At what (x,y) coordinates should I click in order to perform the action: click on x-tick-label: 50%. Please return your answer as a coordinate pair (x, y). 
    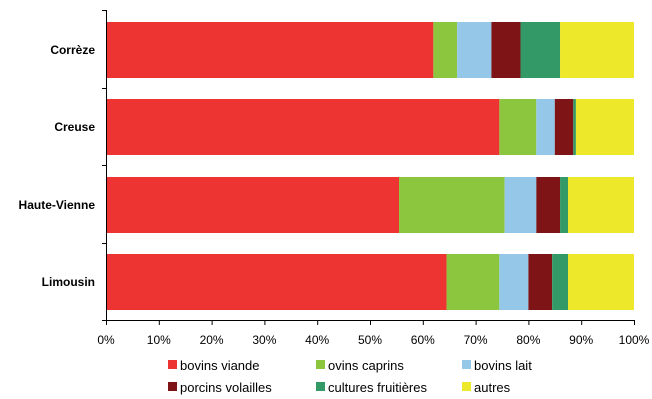
    Looking at the image, I should click on (370, 340).